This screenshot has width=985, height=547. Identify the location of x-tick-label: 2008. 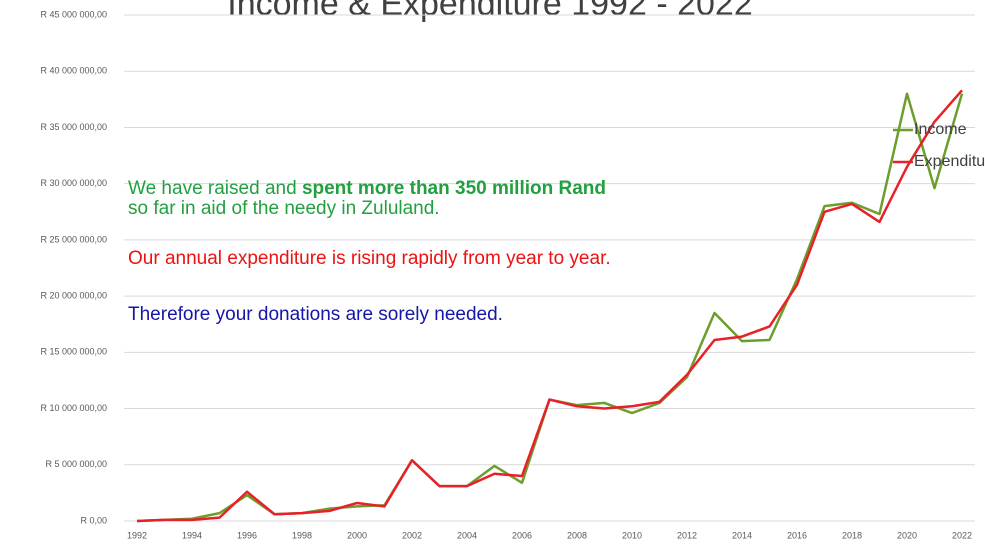
(577, 535).